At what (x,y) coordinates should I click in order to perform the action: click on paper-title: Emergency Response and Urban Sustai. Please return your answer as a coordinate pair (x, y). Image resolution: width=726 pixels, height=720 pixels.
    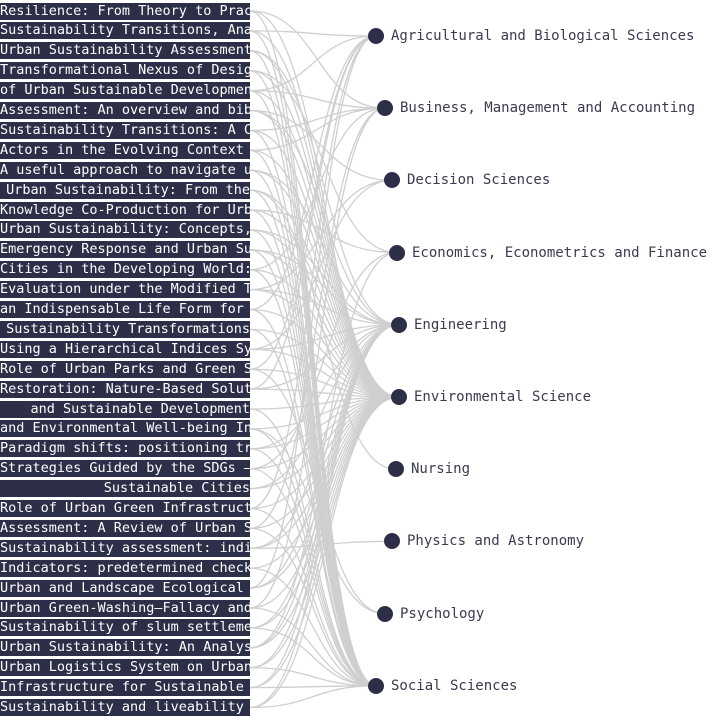
    Looking at the image, I should click on (125, 249).